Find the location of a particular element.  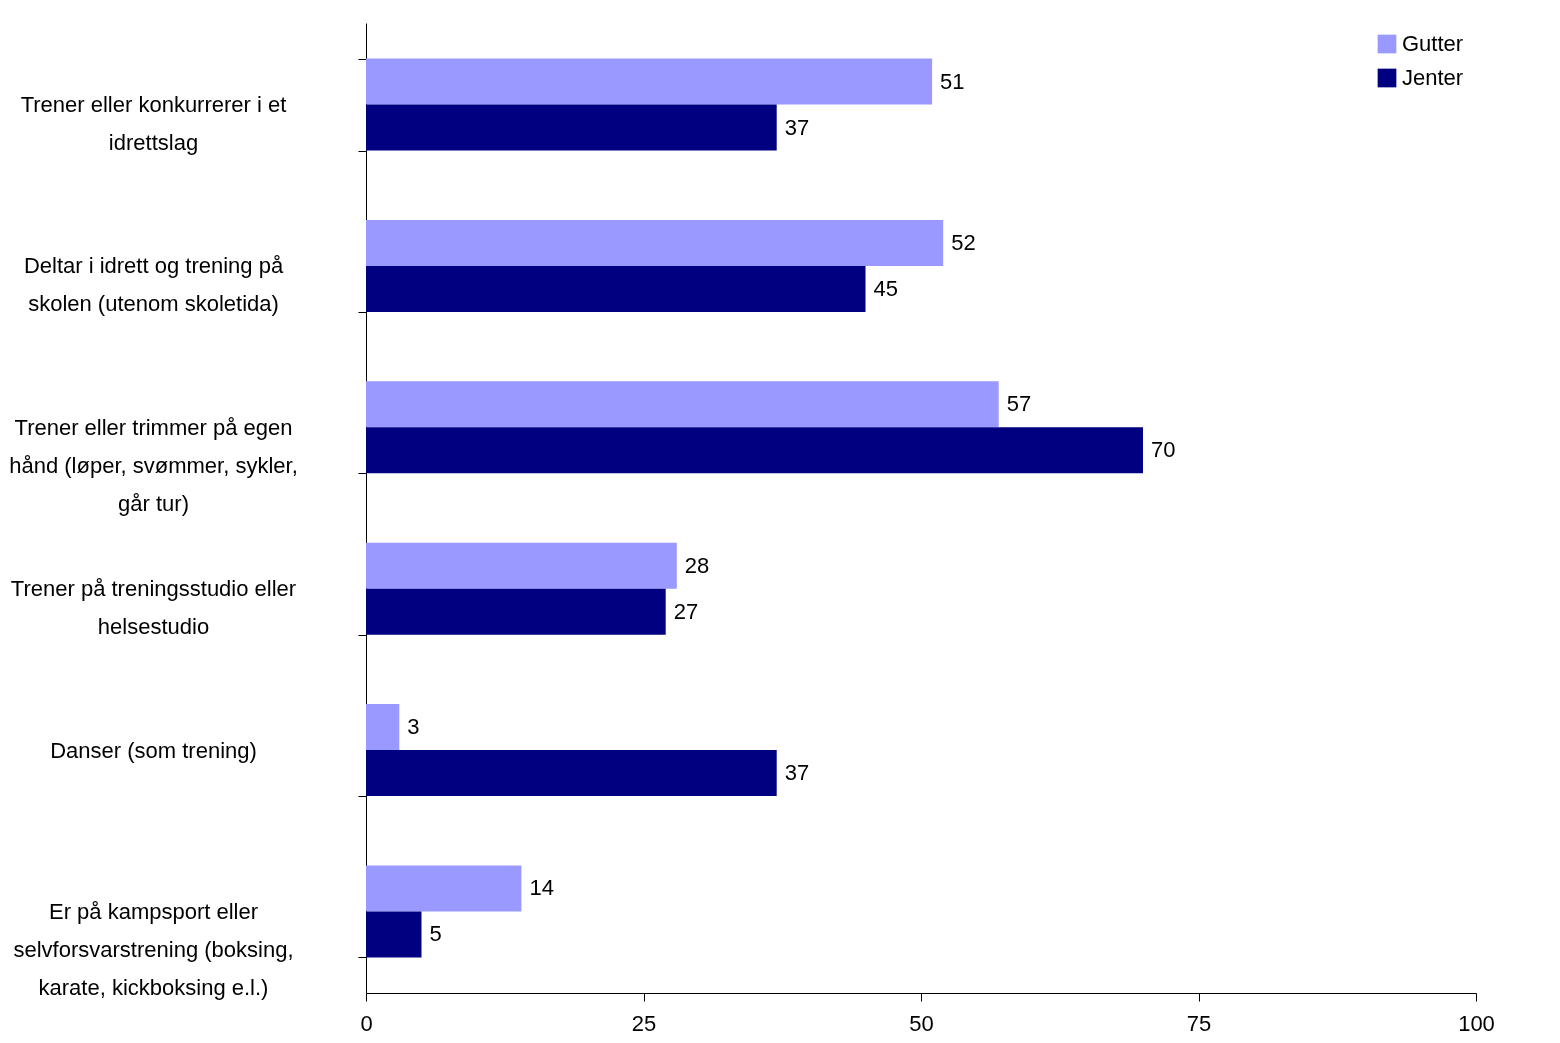

data-label: 28 is located at coordinates (697, 565).